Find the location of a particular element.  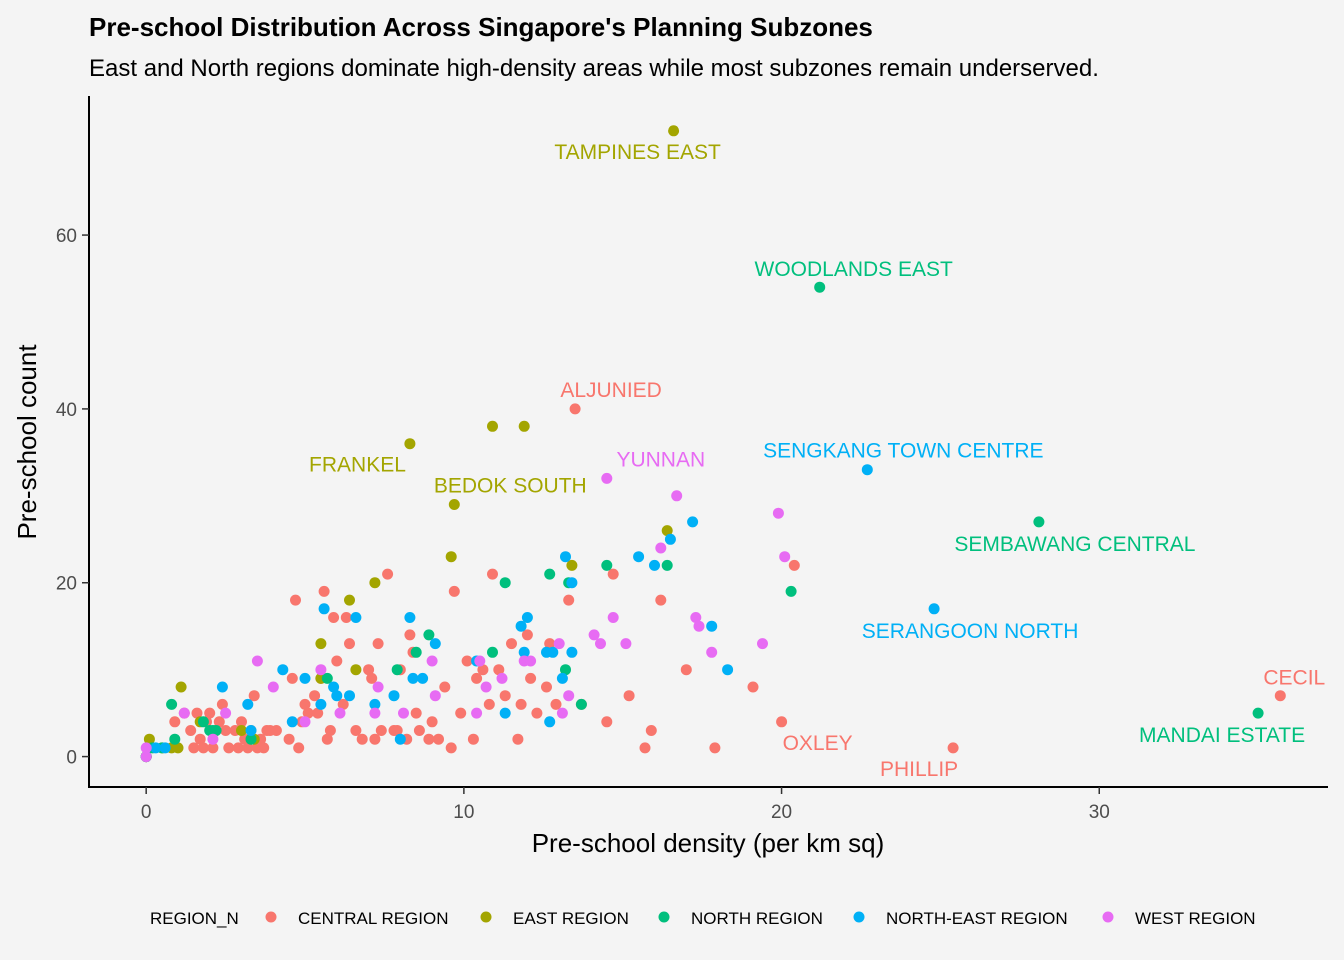

legend-entry: CENTRAL REGION is located at coordinates (357, 918).